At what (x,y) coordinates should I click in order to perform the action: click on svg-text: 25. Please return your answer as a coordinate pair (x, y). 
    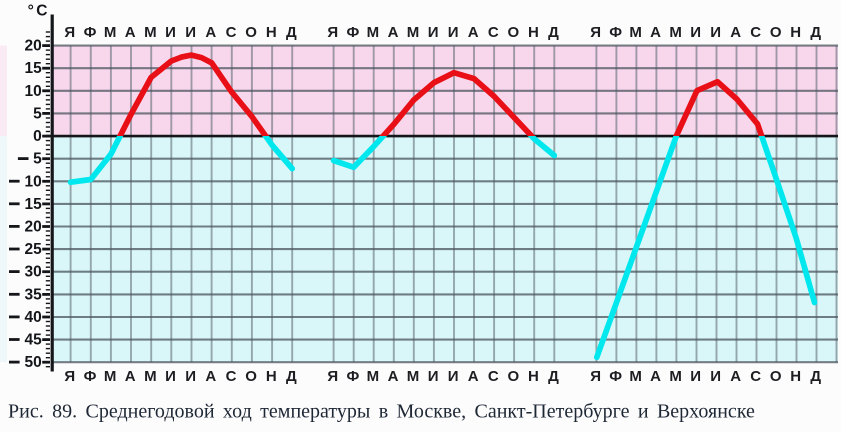
    Looking at the image, I should click on (34, 249).